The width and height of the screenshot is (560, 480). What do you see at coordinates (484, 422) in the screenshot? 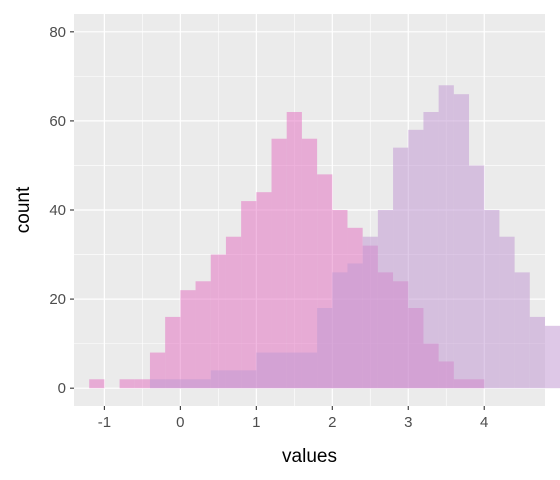
I see `x-tick-label: 4` at bounding box center [484, 422].